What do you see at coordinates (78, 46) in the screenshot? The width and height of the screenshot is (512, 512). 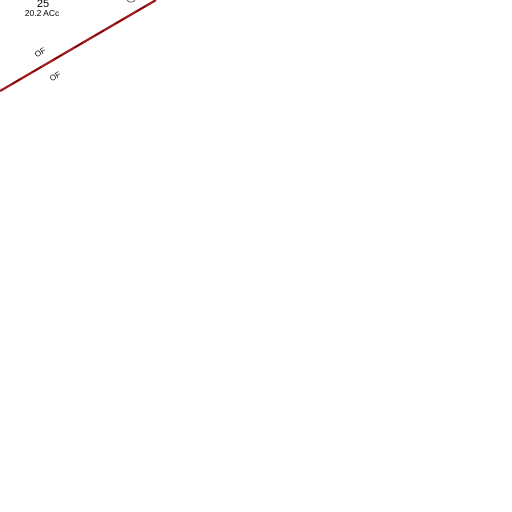 I see `boundary-dash` at bounding box center [78, 46].